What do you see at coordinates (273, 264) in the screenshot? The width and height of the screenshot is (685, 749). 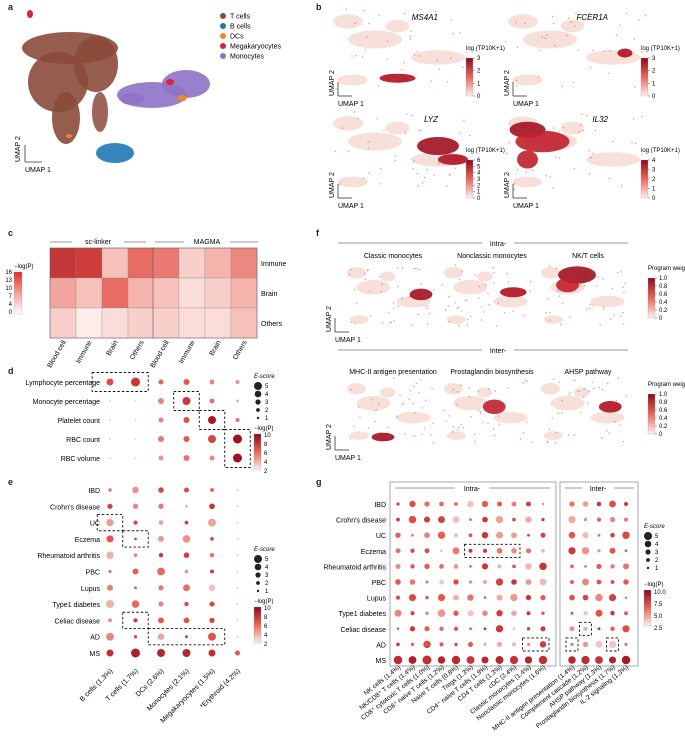 I see `heatmap-row-label: Immune` at bounding box center [273, 264].